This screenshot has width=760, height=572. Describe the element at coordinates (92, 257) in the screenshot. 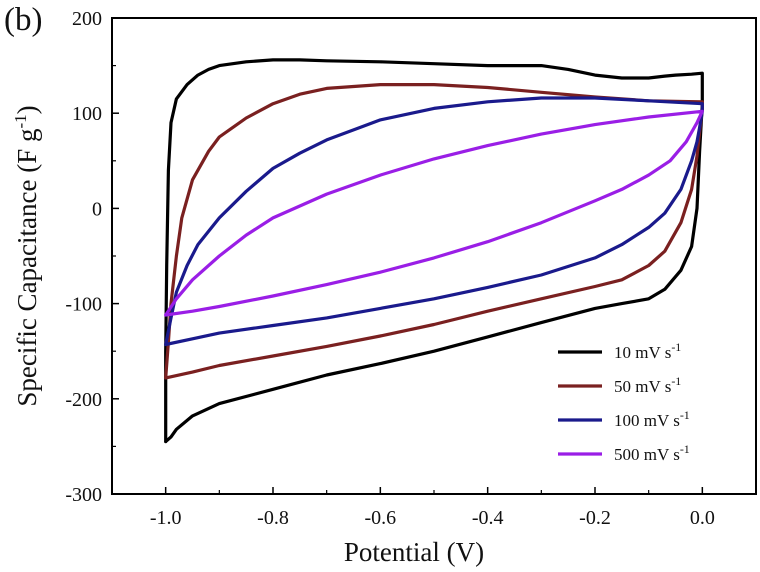

I see `y-axis: -300 -200 -100 0 100 200` at that location.